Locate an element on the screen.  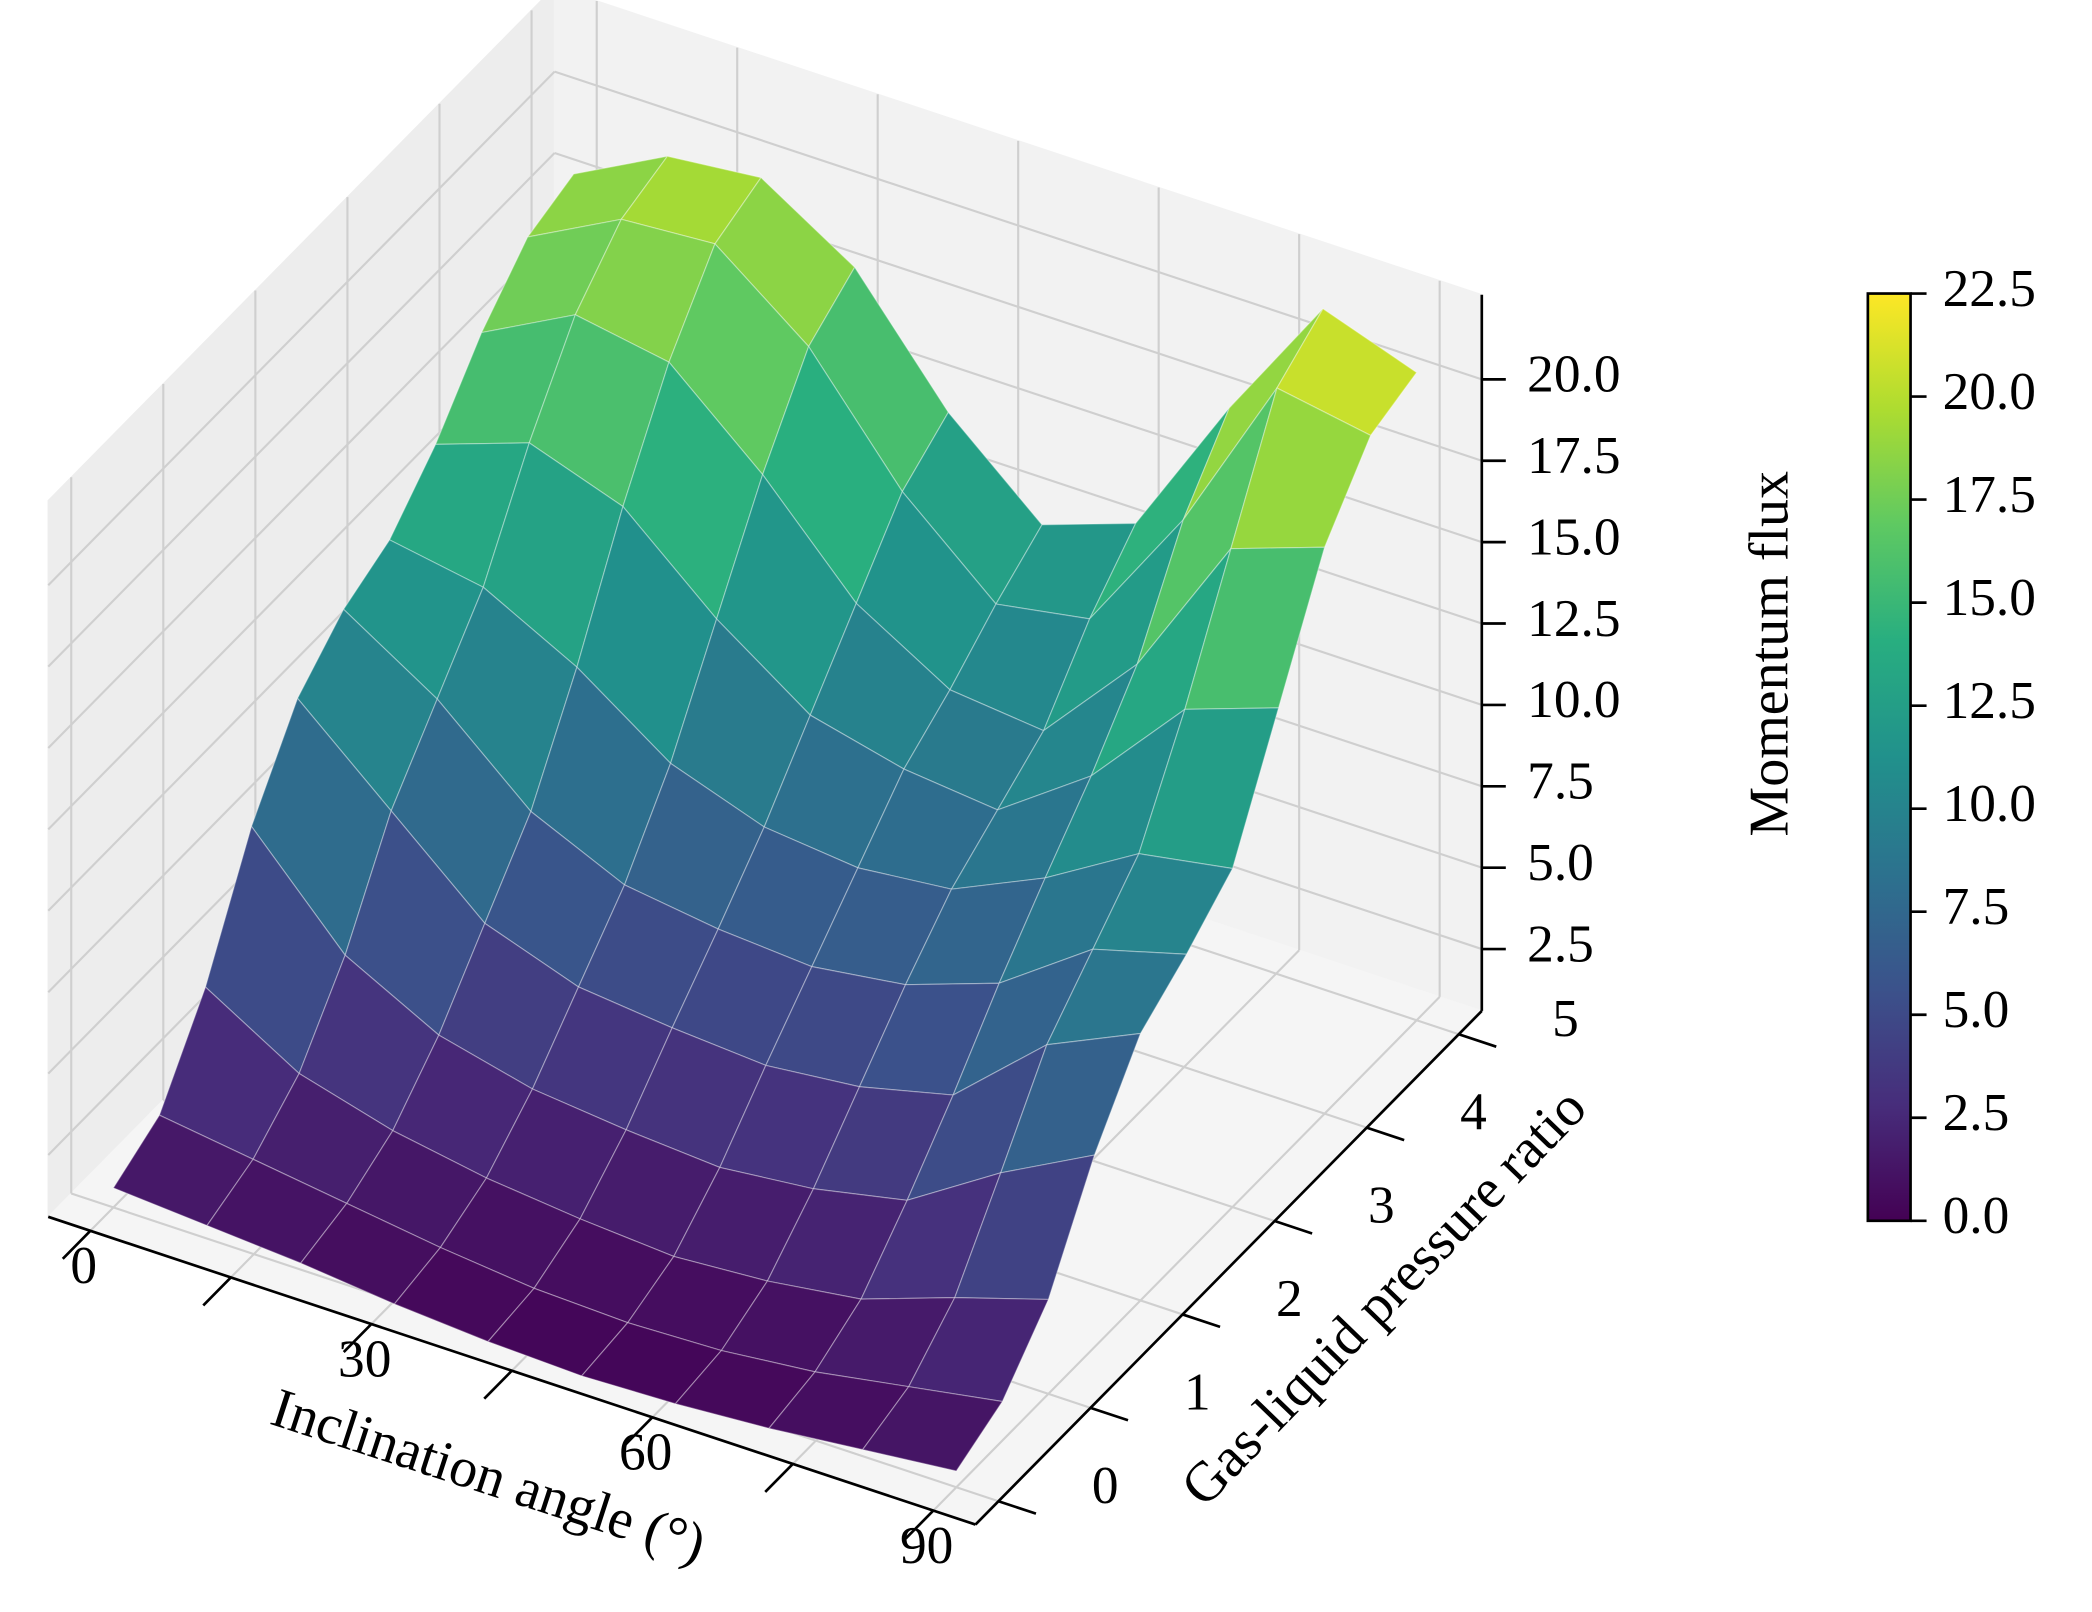
y-tick-label: 4 is located at coordinates (1473, 1111).